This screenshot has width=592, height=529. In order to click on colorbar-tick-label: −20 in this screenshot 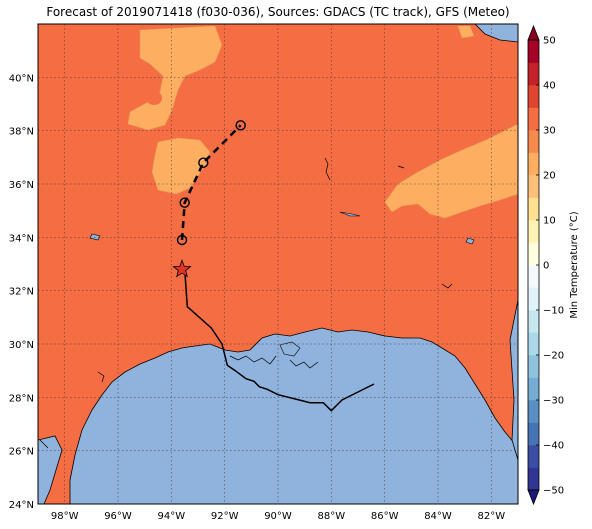, I will do `click(553, 356)`.